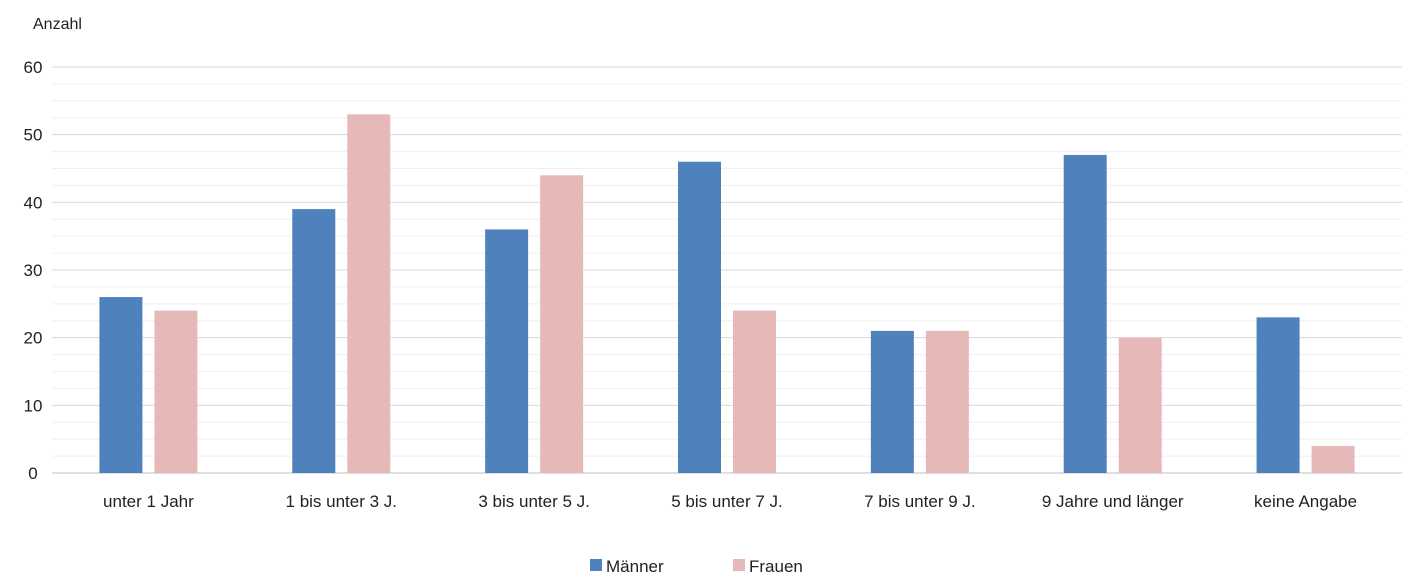  I want to click on x-category-label: 1 bis unter 3 J., so click(342, 501).